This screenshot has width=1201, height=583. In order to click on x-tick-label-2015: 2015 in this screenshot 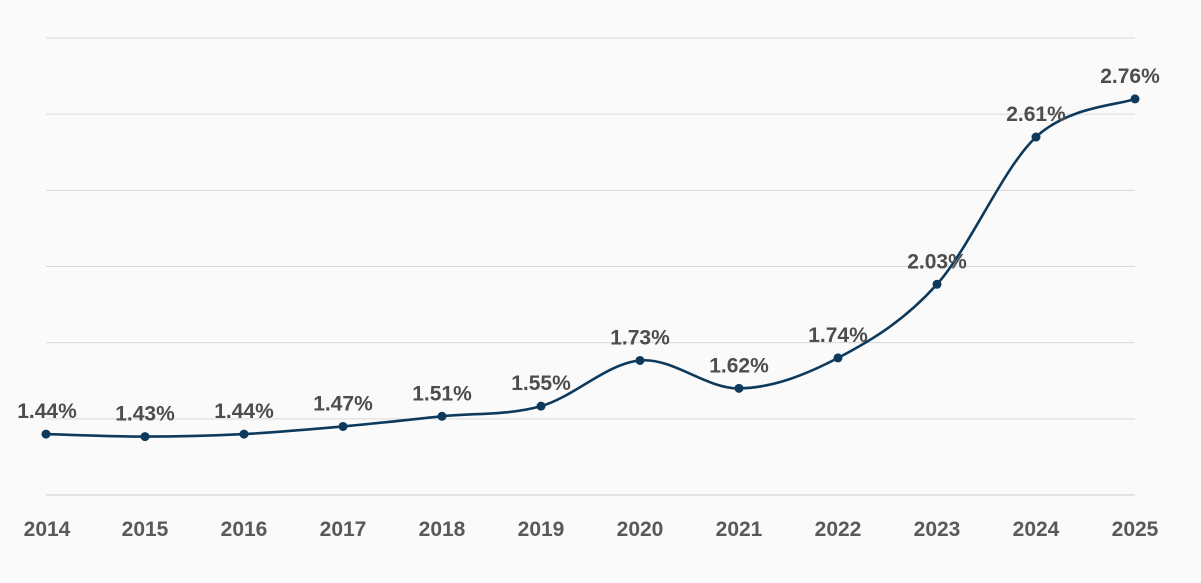, I will do `click(145, 529)`.